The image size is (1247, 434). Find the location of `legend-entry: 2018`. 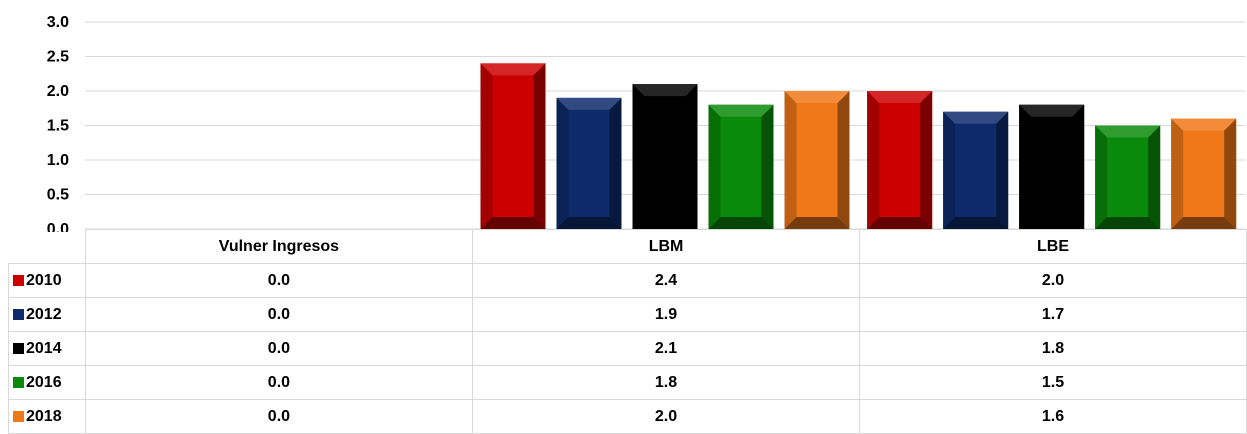

legend-entry: 2018 is located at coordinates (47, 416).